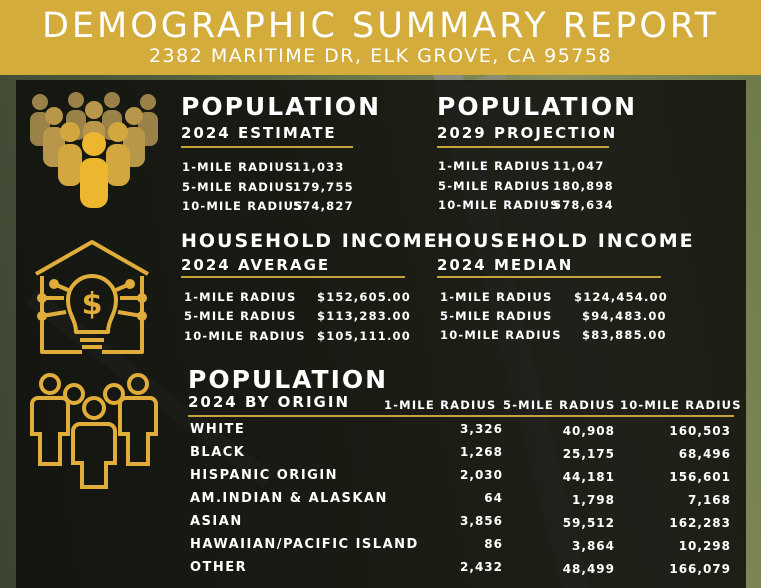 The width and height of the screenshot is (761, 588). I want to click on income-median-subtitle: 2024 MEDIAN, so click(505, 265).